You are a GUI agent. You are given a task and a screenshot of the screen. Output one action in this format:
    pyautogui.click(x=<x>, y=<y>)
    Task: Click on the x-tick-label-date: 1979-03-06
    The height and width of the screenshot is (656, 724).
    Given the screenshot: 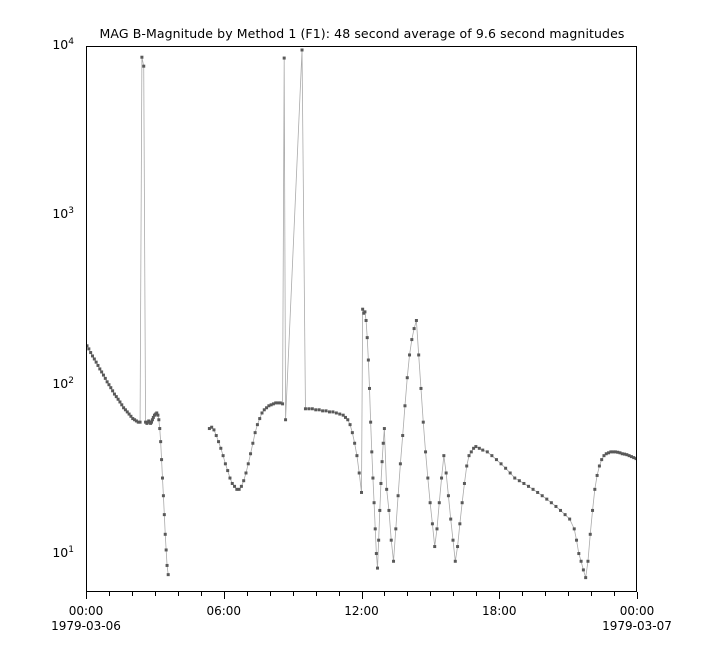 What is the action you would take?
    pyautogui.click(x=86, y=626)
    